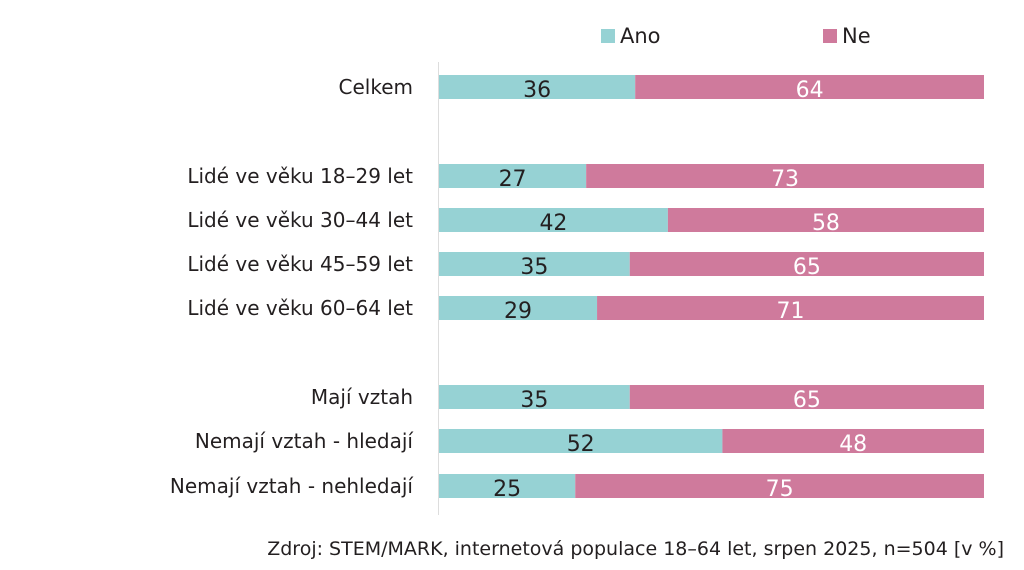 This screenshot has width=1024, height=570. I want to click on value-label-ano-2: 42, so click(553, 223).